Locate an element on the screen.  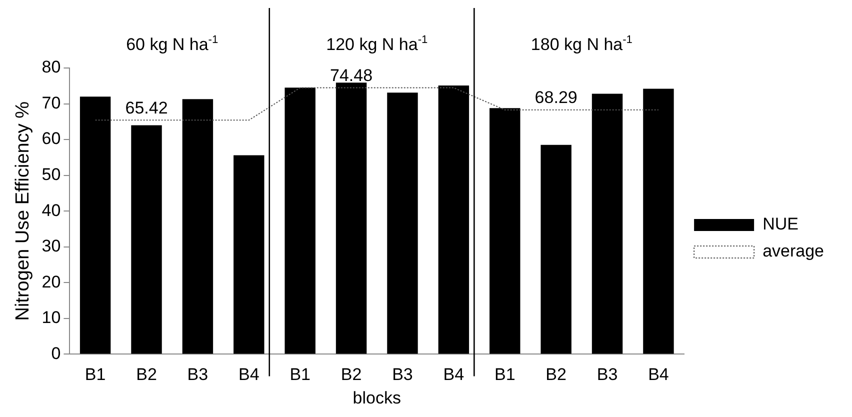
y-tick-label: 50 is located at coordinates (51, 174).